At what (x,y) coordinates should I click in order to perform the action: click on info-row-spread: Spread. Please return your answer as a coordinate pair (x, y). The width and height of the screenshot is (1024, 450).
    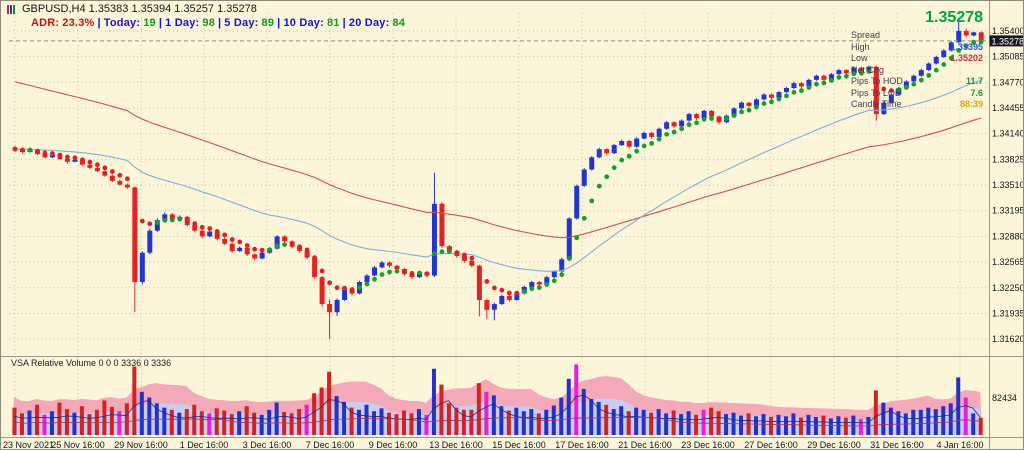
    Looking at the image, I should click on (917, 36).